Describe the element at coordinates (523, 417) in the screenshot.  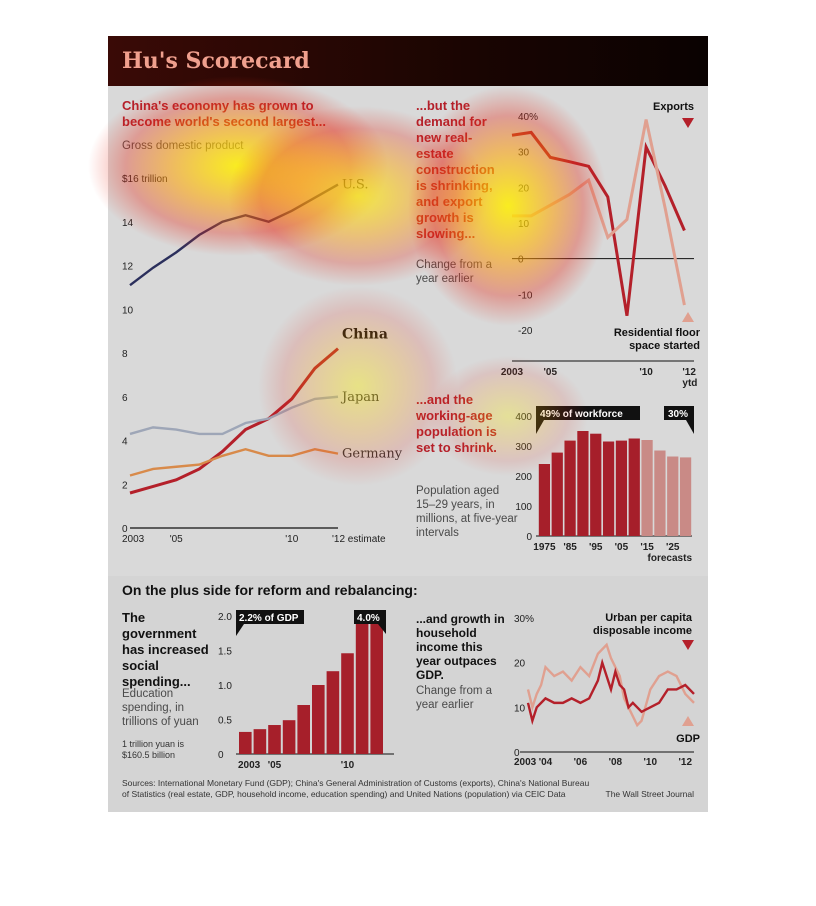
I see `population-y-tick: 400` at that location.